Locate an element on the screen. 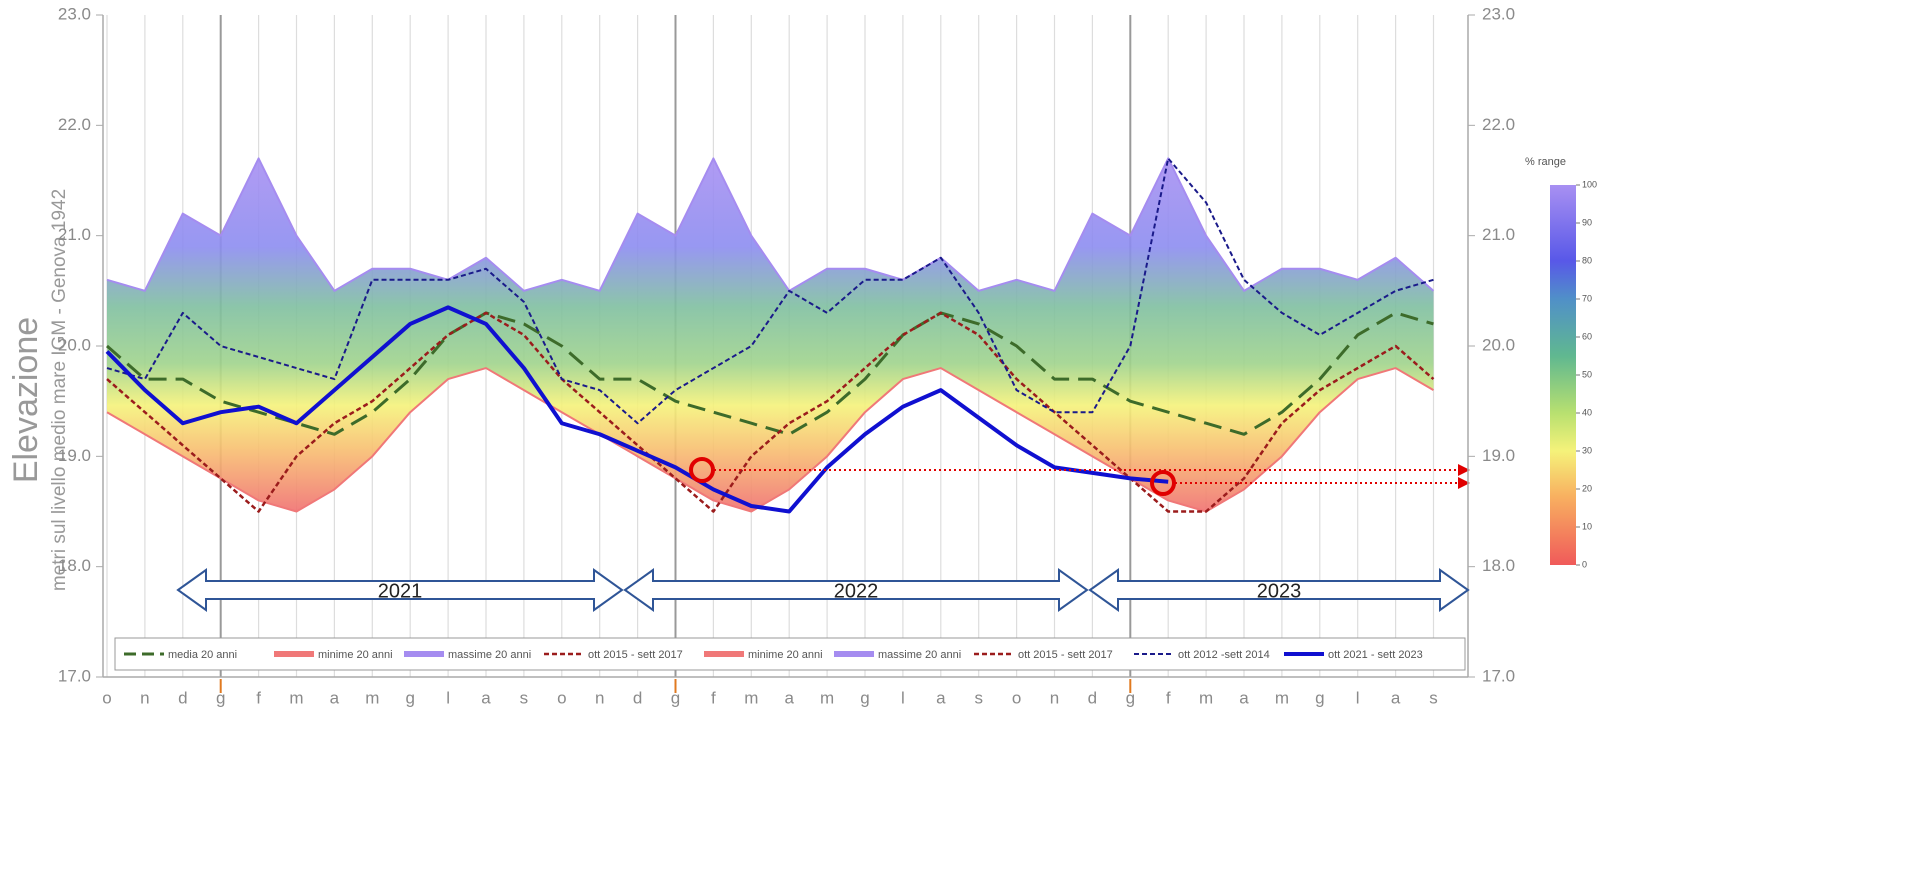 Image resolution: width=1917 pixels, height=877 pixels. colorbar-tick-label: 20 is located at coordinates (1587, 488).